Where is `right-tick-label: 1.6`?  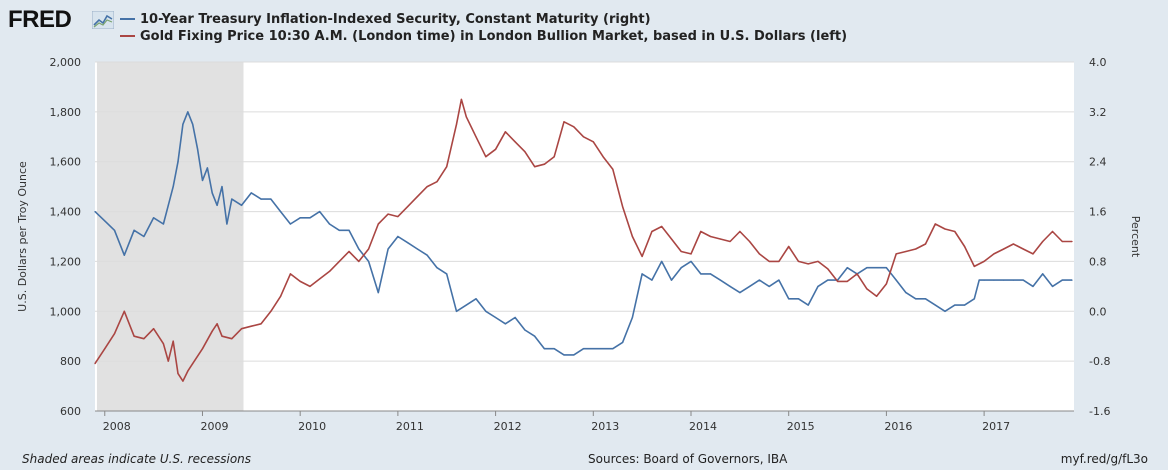
right-tick-label: 1.6 is located at coordinates (1098, 212).